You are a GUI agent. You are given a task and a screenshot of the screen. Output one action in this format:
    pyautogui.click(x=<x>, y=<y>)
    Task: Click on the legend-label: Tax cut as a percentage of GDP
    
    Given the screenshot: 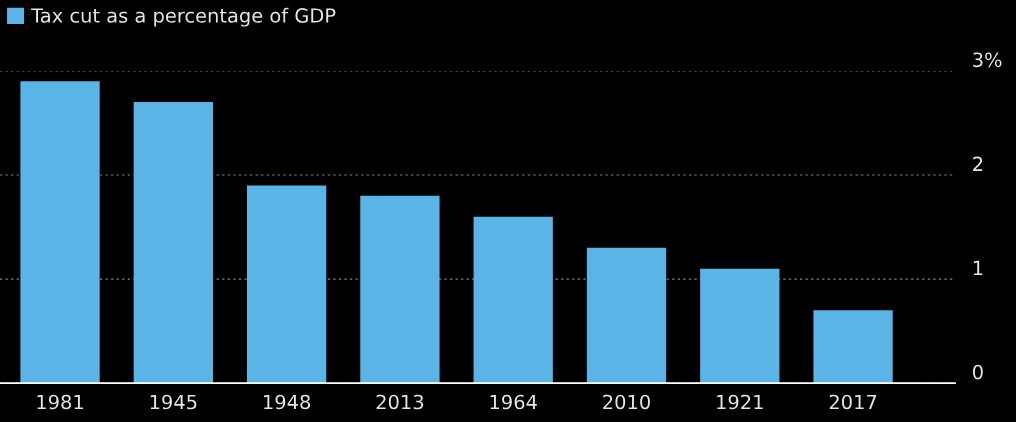 What is the action you would take?
    pyautogui.click(x=183, y=17)
    